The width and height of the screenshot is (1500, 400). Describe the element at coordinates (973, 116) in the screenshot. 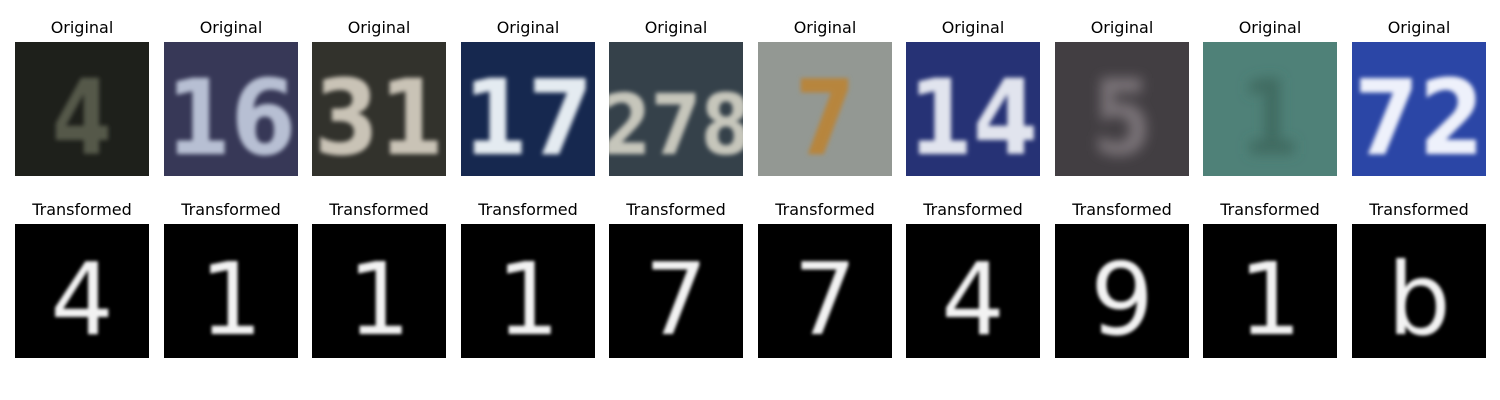

I see `house-number-digits: 14` at that location.